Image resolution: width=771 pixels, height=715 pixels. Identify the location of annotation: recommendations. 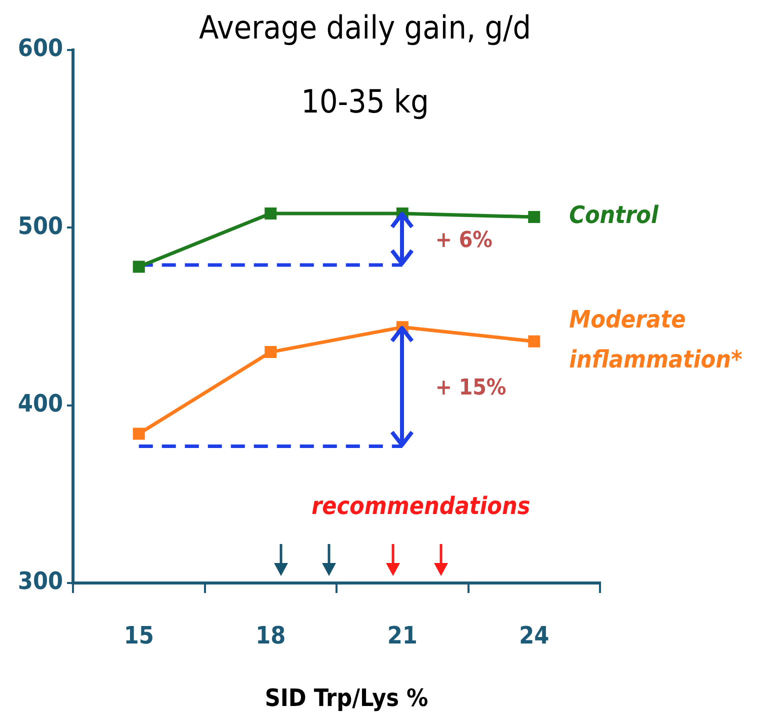
(420, 506).